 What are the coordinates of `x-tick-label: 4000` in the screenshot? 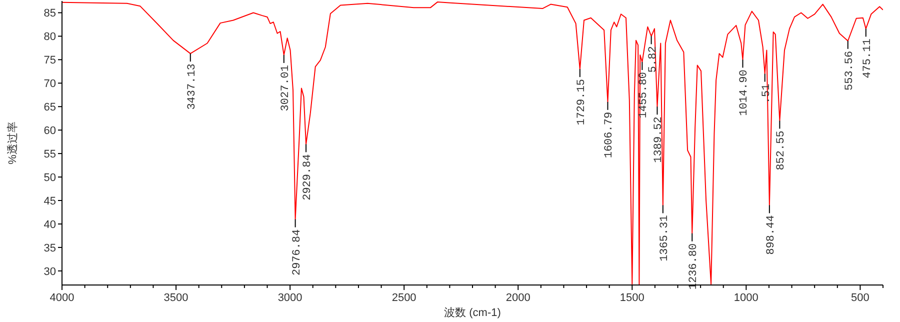 It's located at (62, 298).